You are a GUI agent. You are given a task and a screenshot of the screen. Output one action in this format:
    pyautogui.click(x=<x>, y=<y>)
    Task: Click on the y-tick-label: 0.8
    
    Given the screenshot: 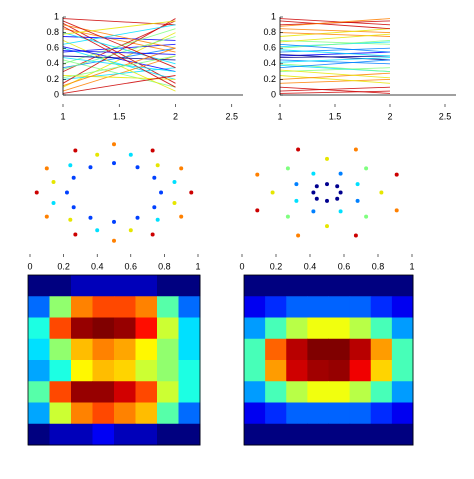 What is the action you would take?
    pyautogui.click(x=52, y=32)
    